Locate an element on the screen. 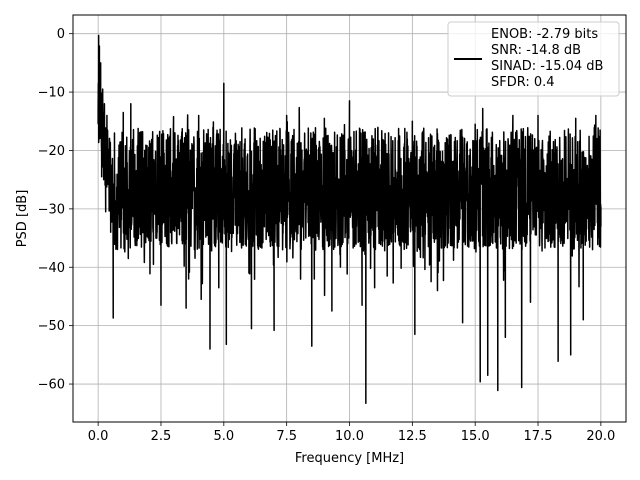 The image size is (640, 480). y-tick-label: −10 is located at coordinates (51, 93).